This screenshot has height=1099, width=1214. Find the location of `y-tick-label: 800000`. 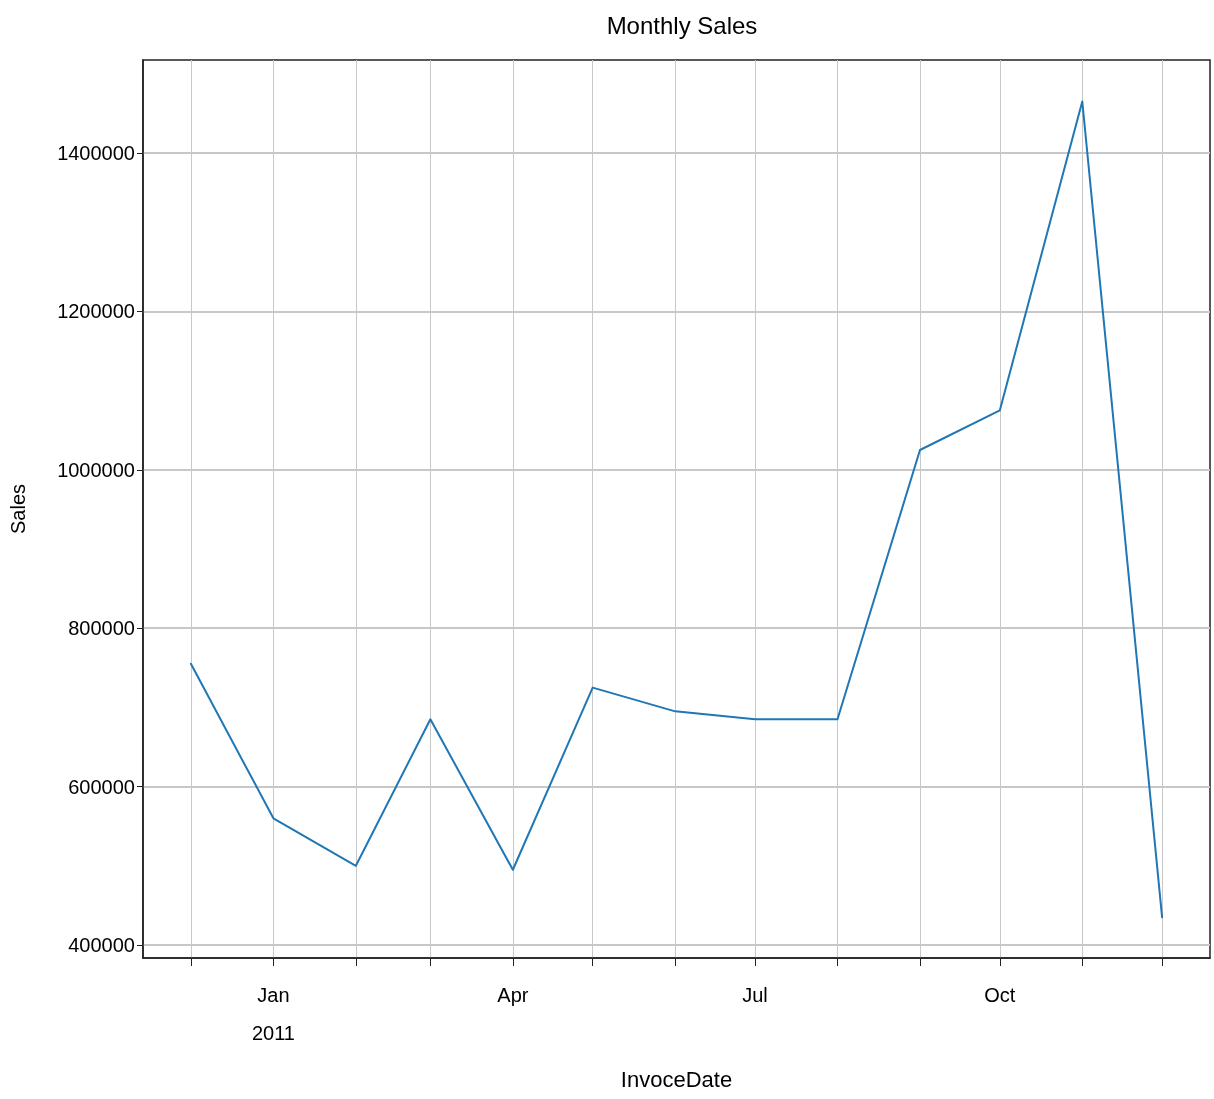

y-tick-label: 800000 is located at coordinates (101, 628).